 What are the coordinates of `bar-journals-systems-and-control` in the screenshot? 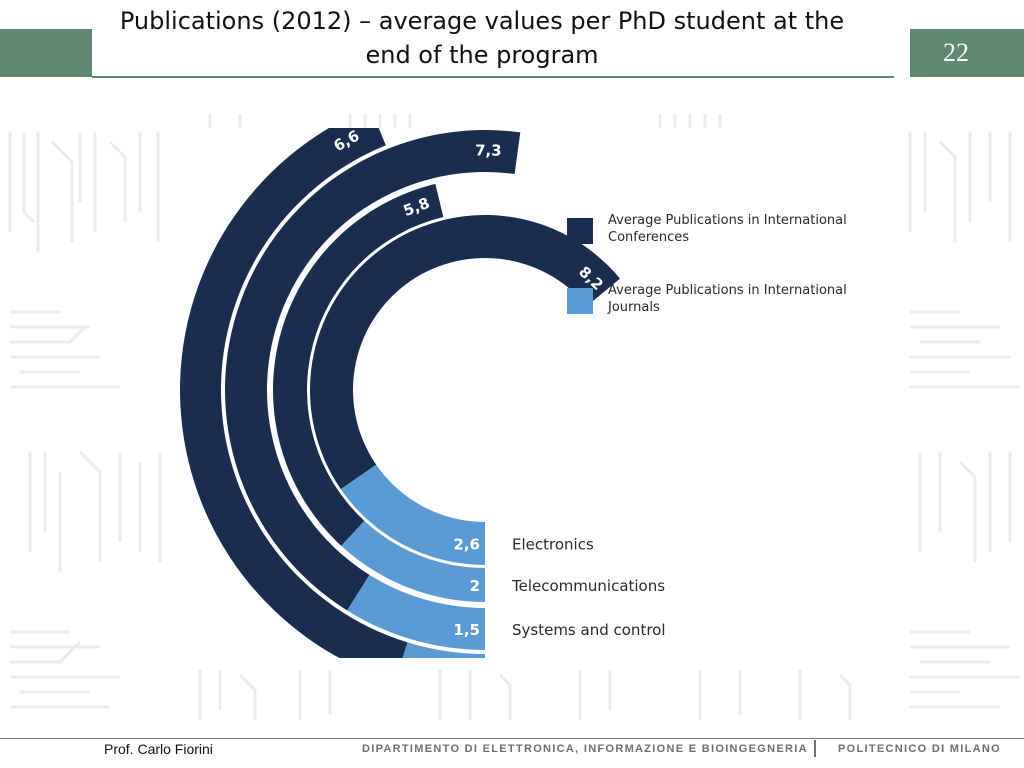 It's located at (416, 612).